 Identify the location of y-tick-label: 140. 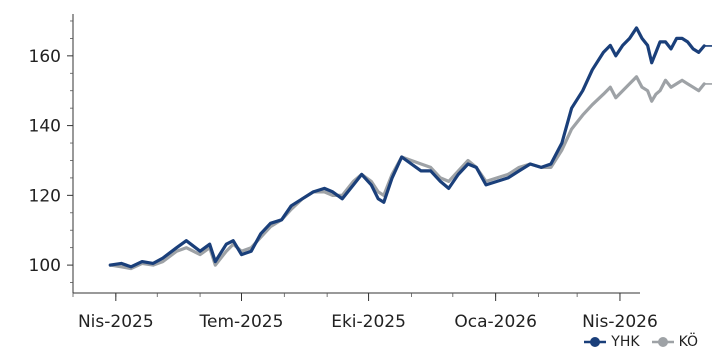
(45, 127).